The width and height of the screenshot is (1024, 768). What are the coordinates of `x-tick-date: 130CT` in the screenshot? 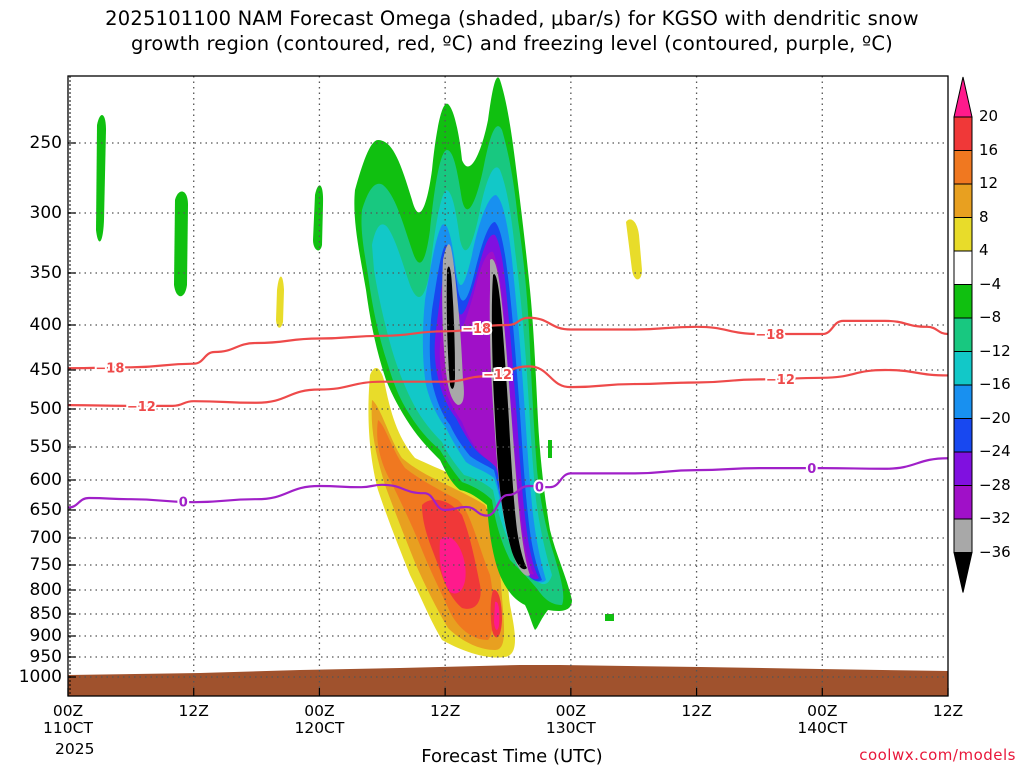 It's located at (570, 728).